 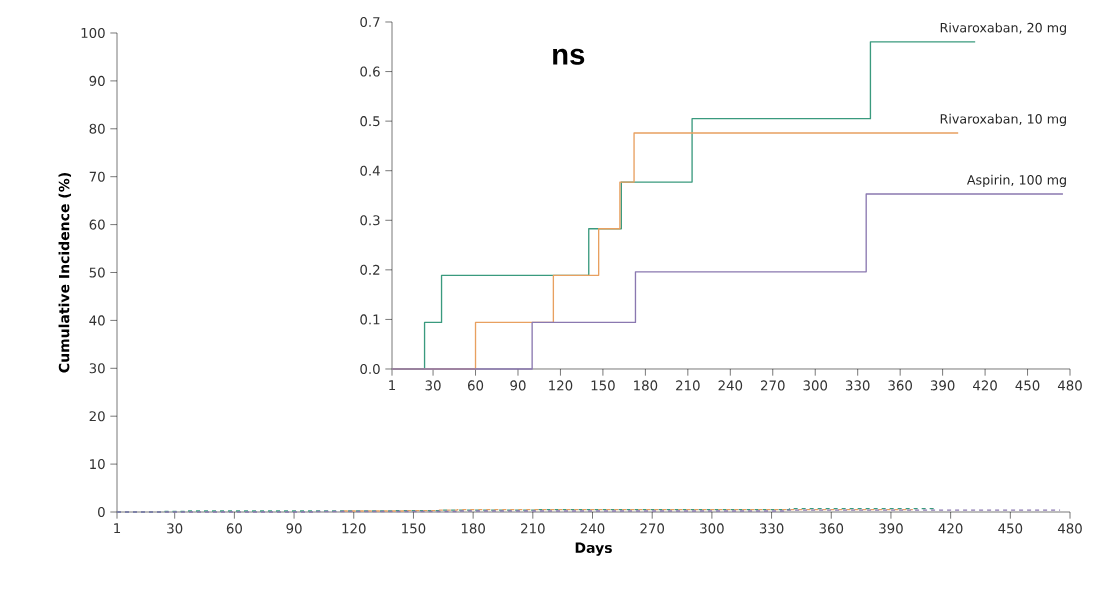 What do you see at coordinates (97, 464) in the screenshot?
I see `y-tick-label: 10` at bounding box center [97, 464].